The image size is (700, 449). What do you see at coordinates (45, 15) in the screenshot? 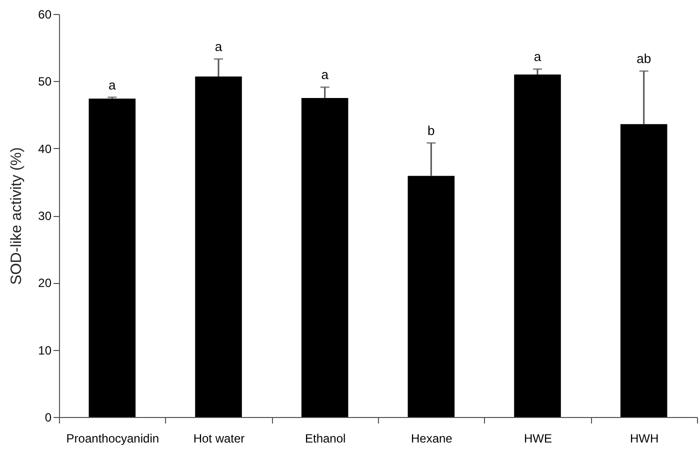
I see `y-tick-label: 60` at bounding box center [45, 15].